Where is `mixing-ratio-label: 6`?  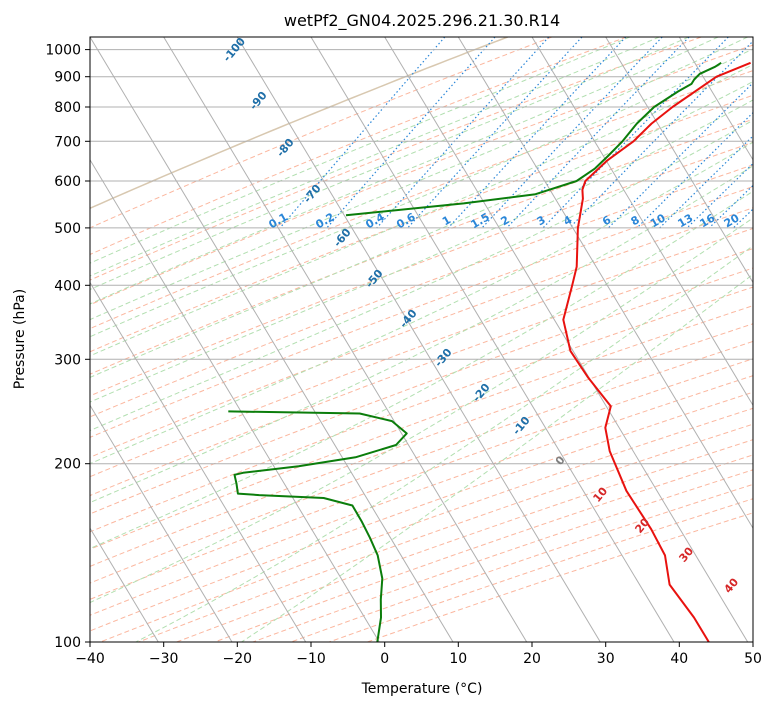 mixing-ratio-label: 6 is located at coordinates (606, 220).